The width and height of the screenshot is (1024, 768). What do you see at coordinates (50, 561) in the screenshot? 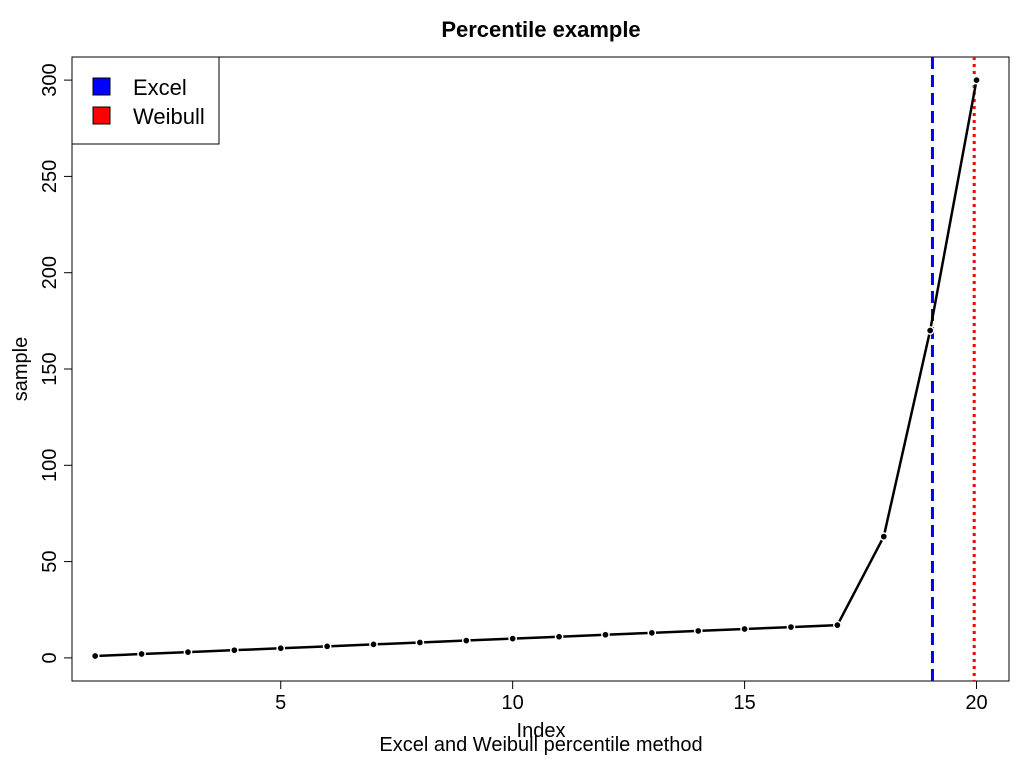
I see `y-tick-label: 50` at bounding box center [50, 561].